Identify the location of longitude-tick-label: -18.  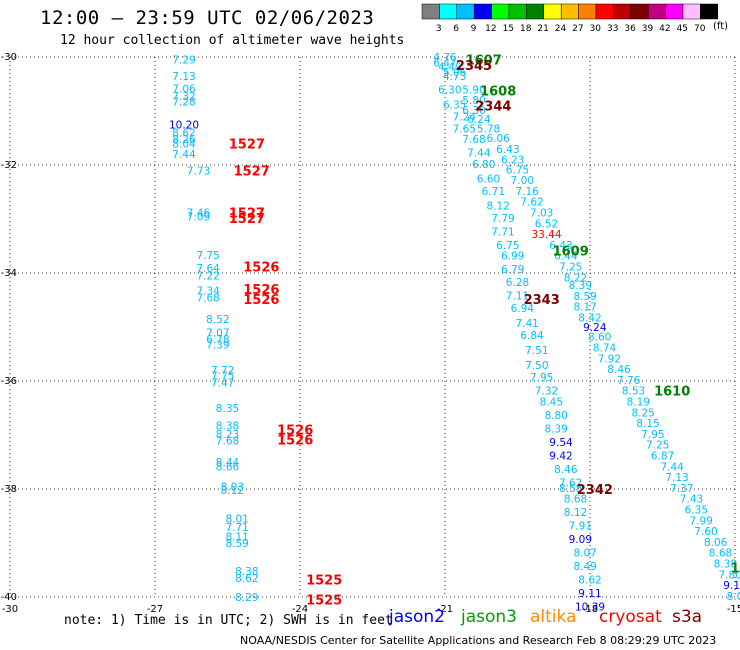
(590, 609).